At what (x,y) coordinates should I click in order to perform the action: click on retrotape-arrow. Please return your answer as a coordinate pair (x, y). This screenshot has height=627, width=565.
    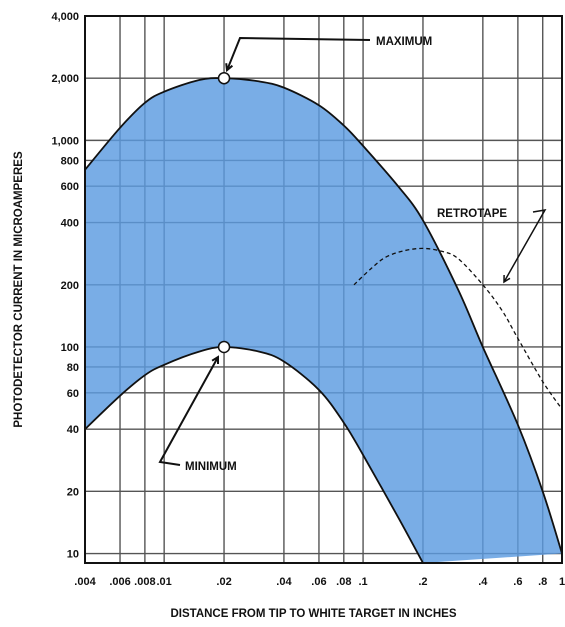
    Looking at the image, I should click on (525, 246).